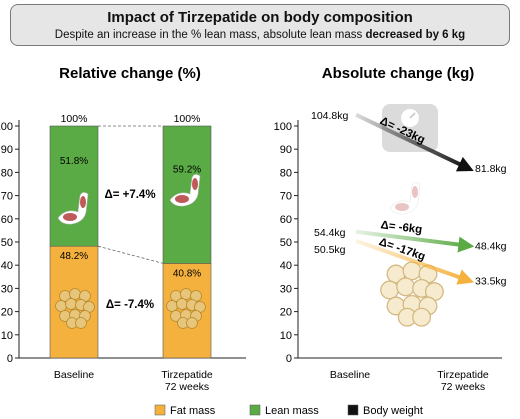  I want to click on absolute-y-tick-label: 60, so click(286, 220).